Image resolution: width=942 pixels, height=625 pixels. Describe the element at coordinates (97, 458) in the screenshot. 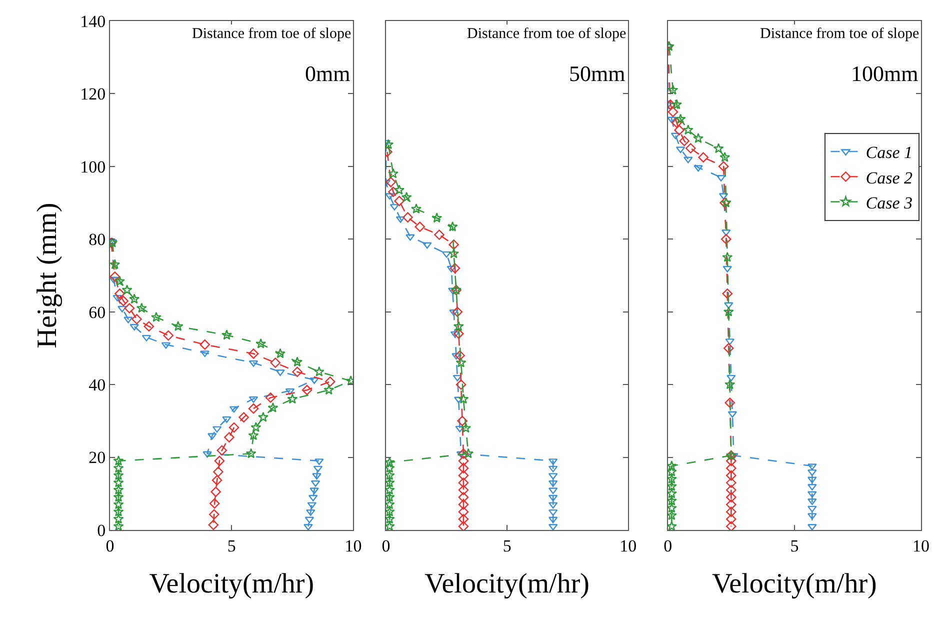

I see `y-tick-label: 20` at that location.